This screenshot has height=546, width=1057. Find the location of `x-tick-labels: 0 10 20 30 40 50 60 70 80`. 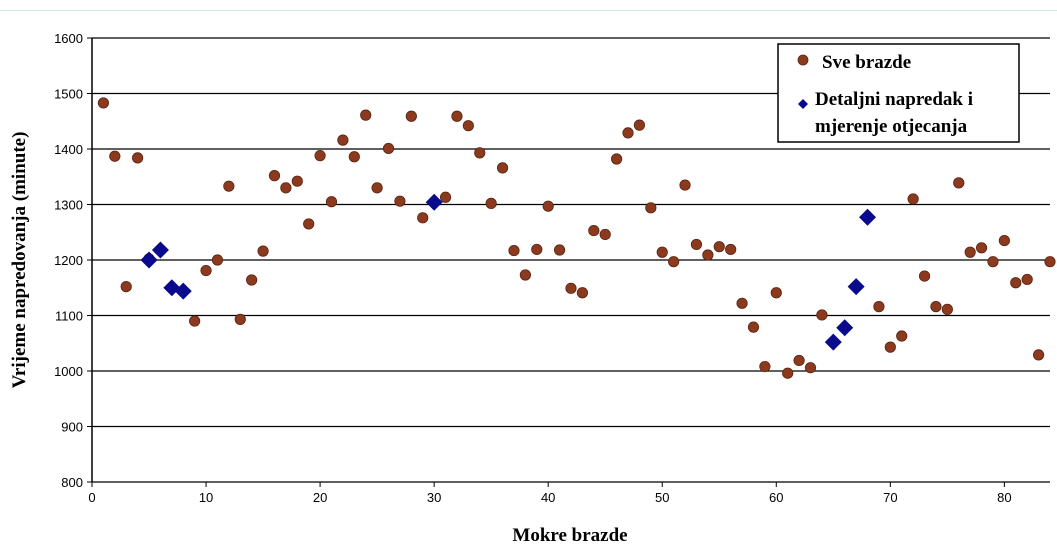

x-tick-labels: 0 10 20 30 40 50 60 70 80 is located at coordinates (549, 497).